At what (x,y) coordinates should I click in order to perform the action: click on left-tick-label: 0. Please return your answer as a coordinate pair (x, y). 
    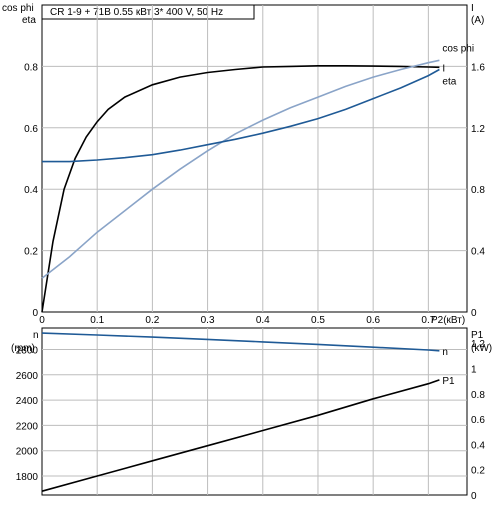
    Looking at the image, I should click on (35, 313).